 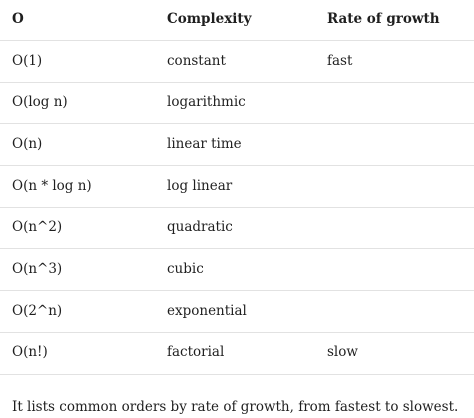 I want to click on table-row: O(n^2) quadratic, so click(x=237, y=229).